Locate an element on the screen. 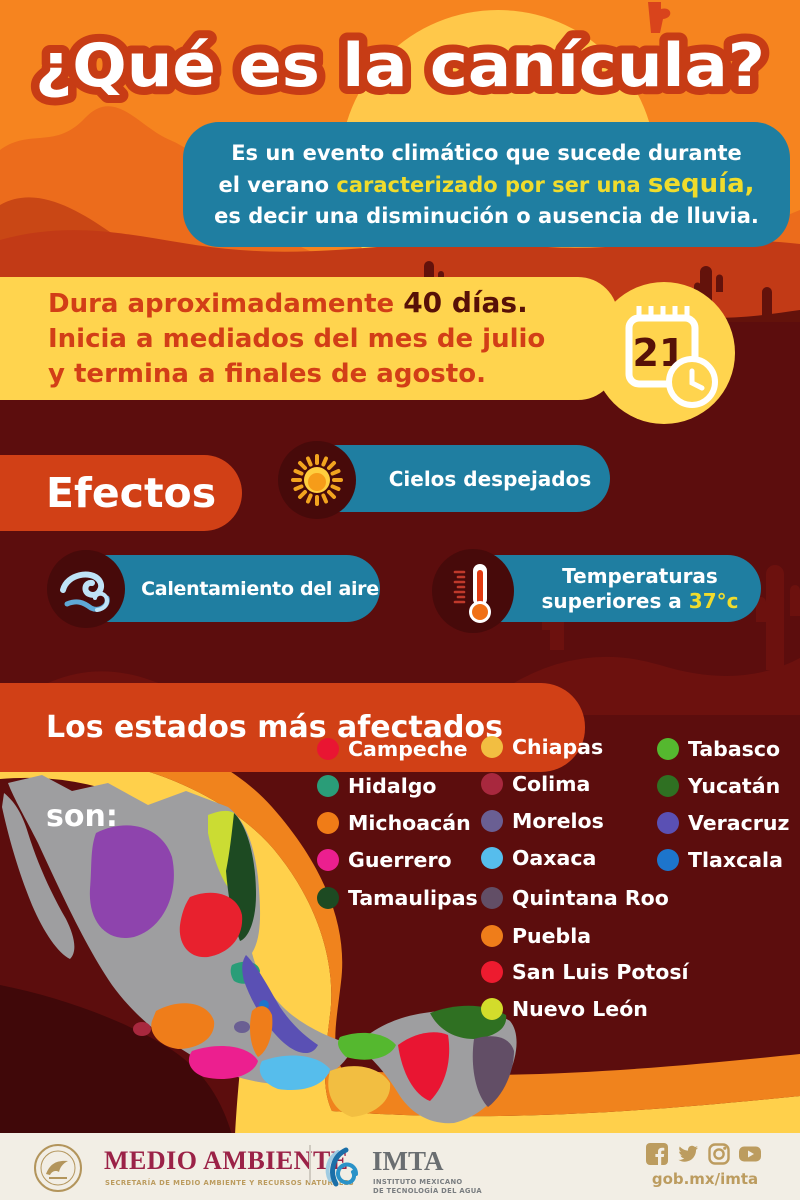  instagram-icon is located at coordinates (719, 1154).